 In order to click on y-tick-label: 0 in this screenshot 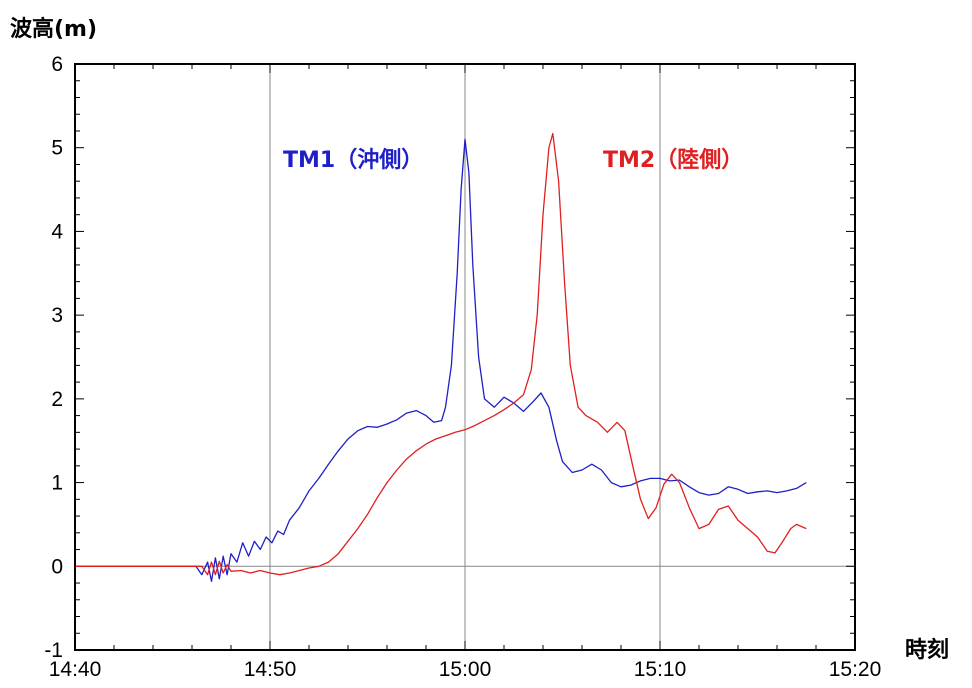, I will do `click(57, 566)`.